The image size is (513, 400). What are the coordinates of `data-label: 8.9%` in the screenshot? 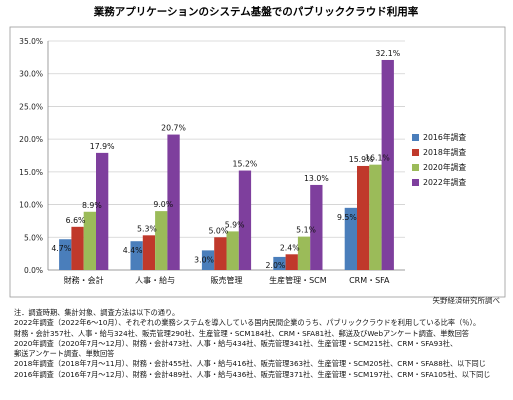 It's located at (92, 205).